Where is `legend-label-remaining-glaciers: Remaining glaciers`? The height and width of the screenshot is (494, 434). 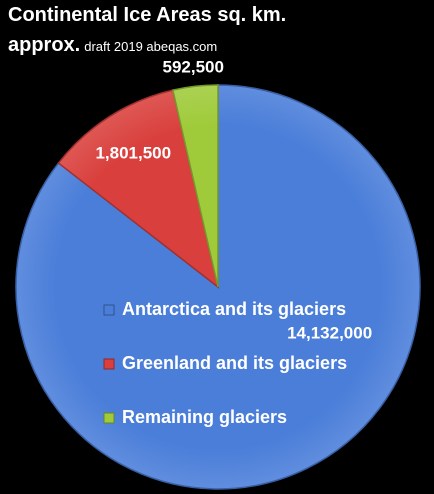 legend-label-remaining-glaciers: Remaining glaciers is located at coordinates (204, 417).